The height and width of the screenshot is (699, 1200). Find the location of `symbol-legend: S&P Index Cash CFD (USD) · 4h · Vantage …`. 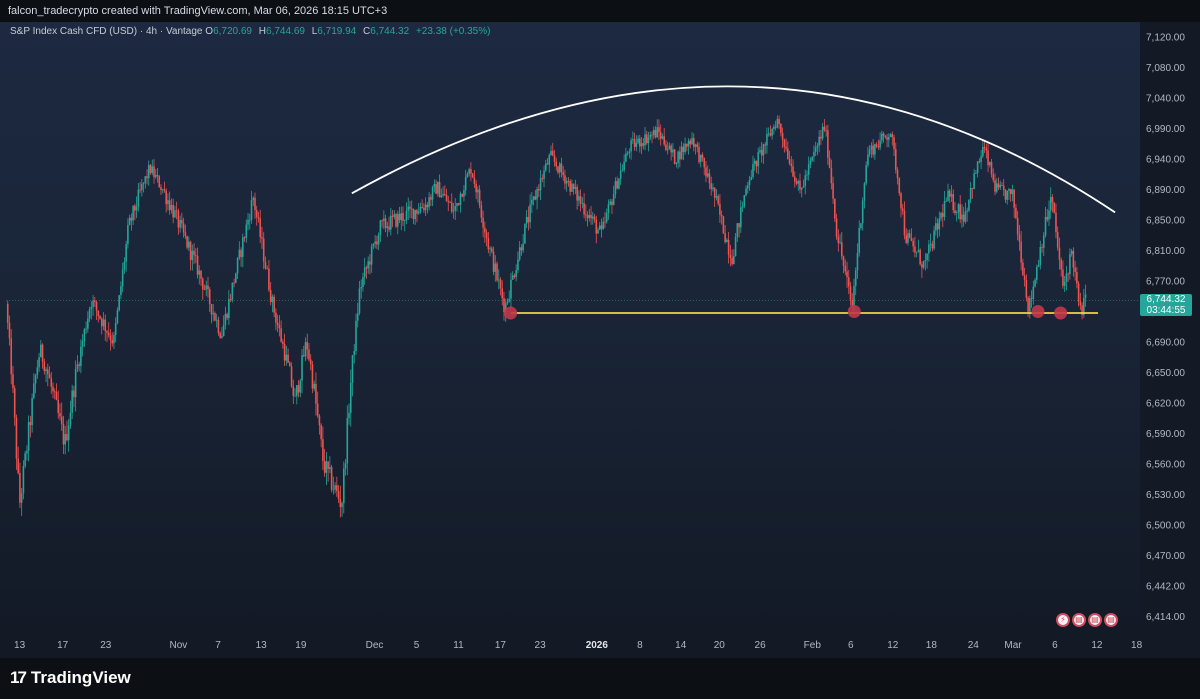

symbol-legend: S&P Index Cash CFD (USD) · 4h · Vantage … is located at coordinates (252, 31).